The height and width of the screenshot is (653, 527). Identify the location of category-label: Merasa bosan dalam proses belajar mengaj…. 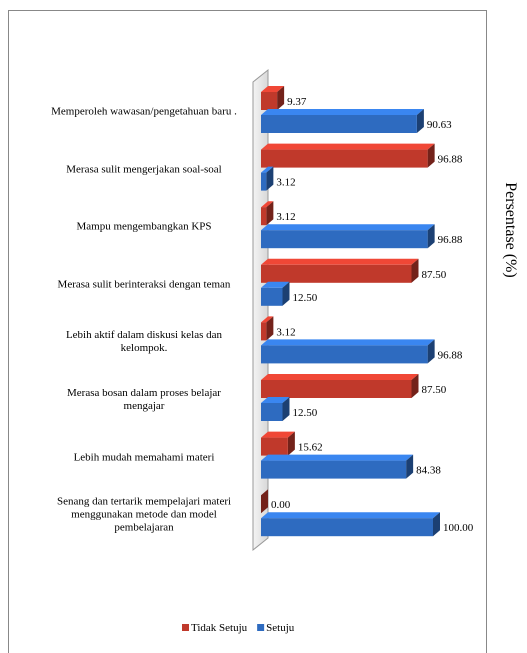
(144, 399).